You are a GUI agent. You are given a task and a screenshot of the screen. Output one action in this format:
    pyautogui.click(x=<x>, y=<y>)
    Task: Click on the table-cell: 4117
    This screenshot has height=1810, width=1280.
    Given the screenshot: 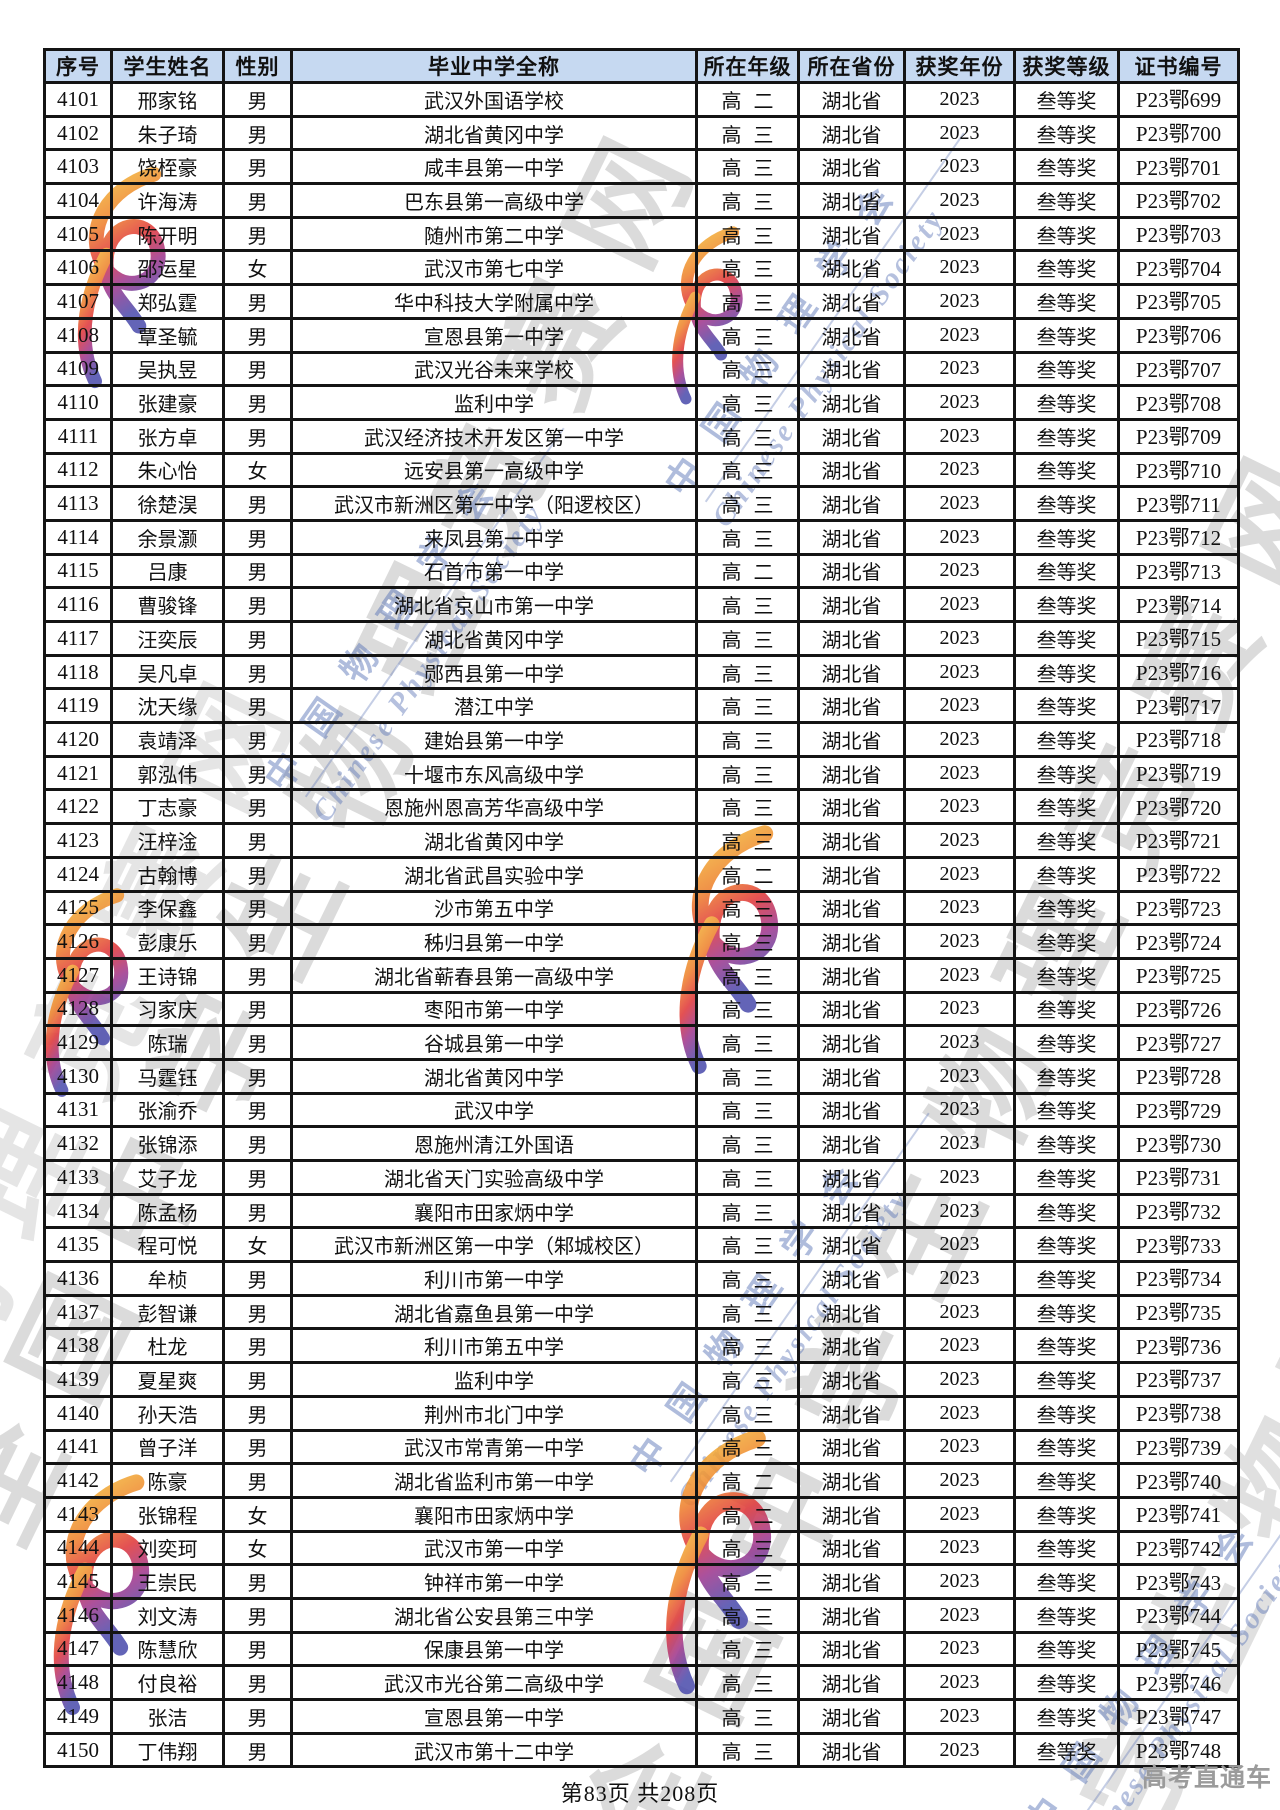 What is the action you would take?
    pyautogui.click(x=78, y=638)
    